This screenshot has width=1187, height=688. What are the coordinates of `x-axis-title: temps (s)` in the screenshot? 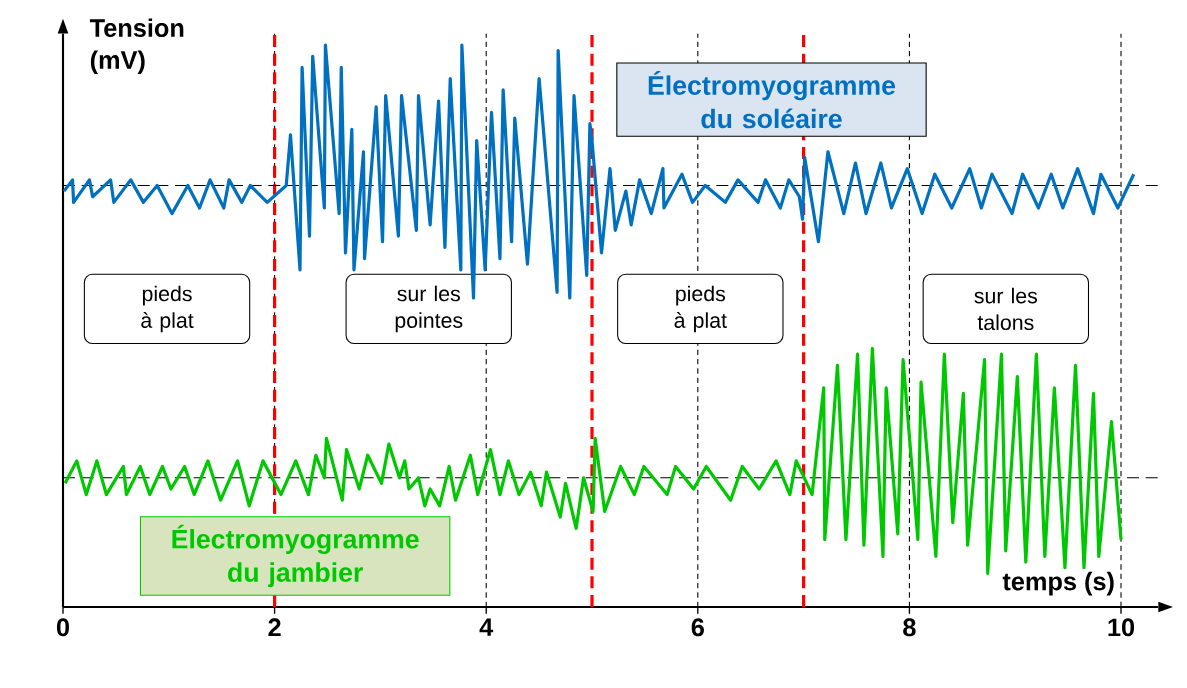 It's located at (1058, 583).